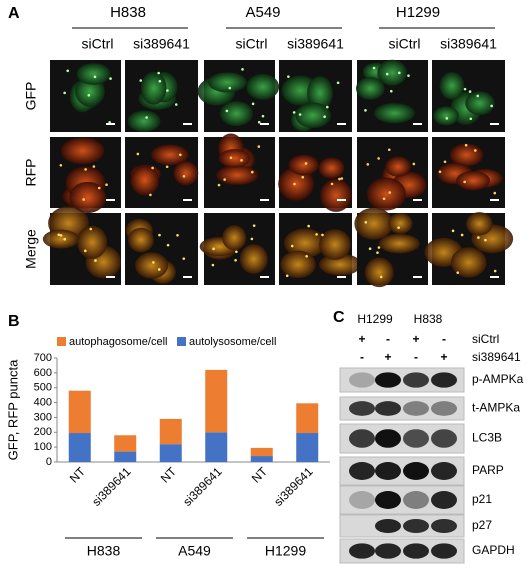 The width and height of the screenshot is (527, 573). I want to click on legend-label: autolysosome/cell, so click(232, 342).